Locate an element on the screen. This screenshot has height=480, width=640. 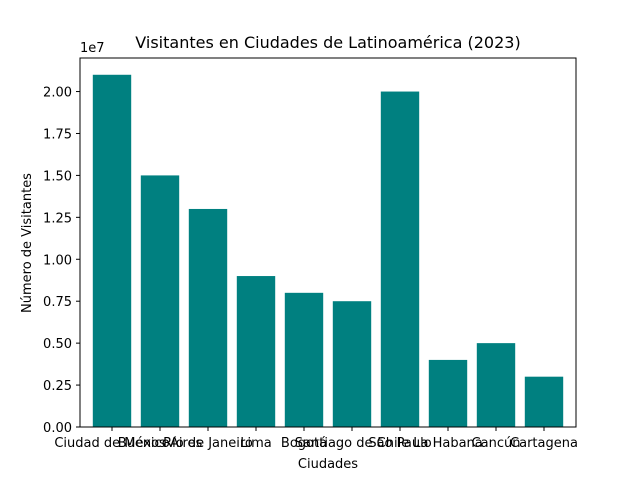
y-tick-label-5: 1.25 is located at coordinates (57, 218).